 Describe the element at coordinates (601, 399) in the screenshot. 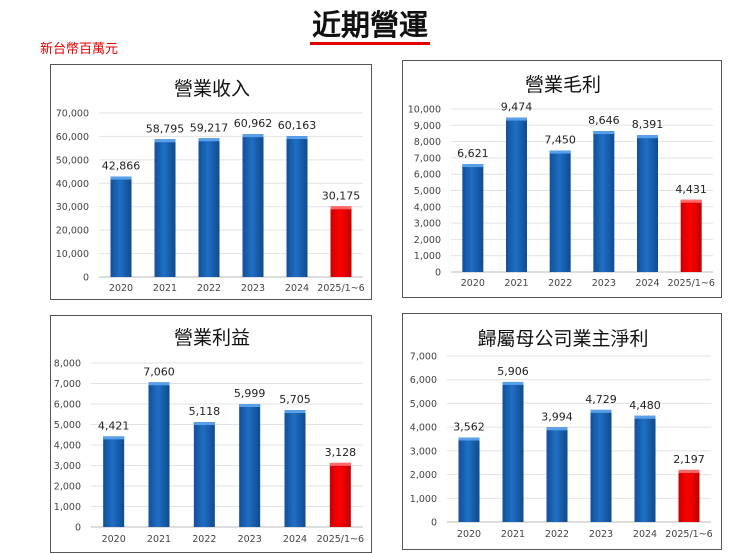

I see `data-label: 4,729` at that location.